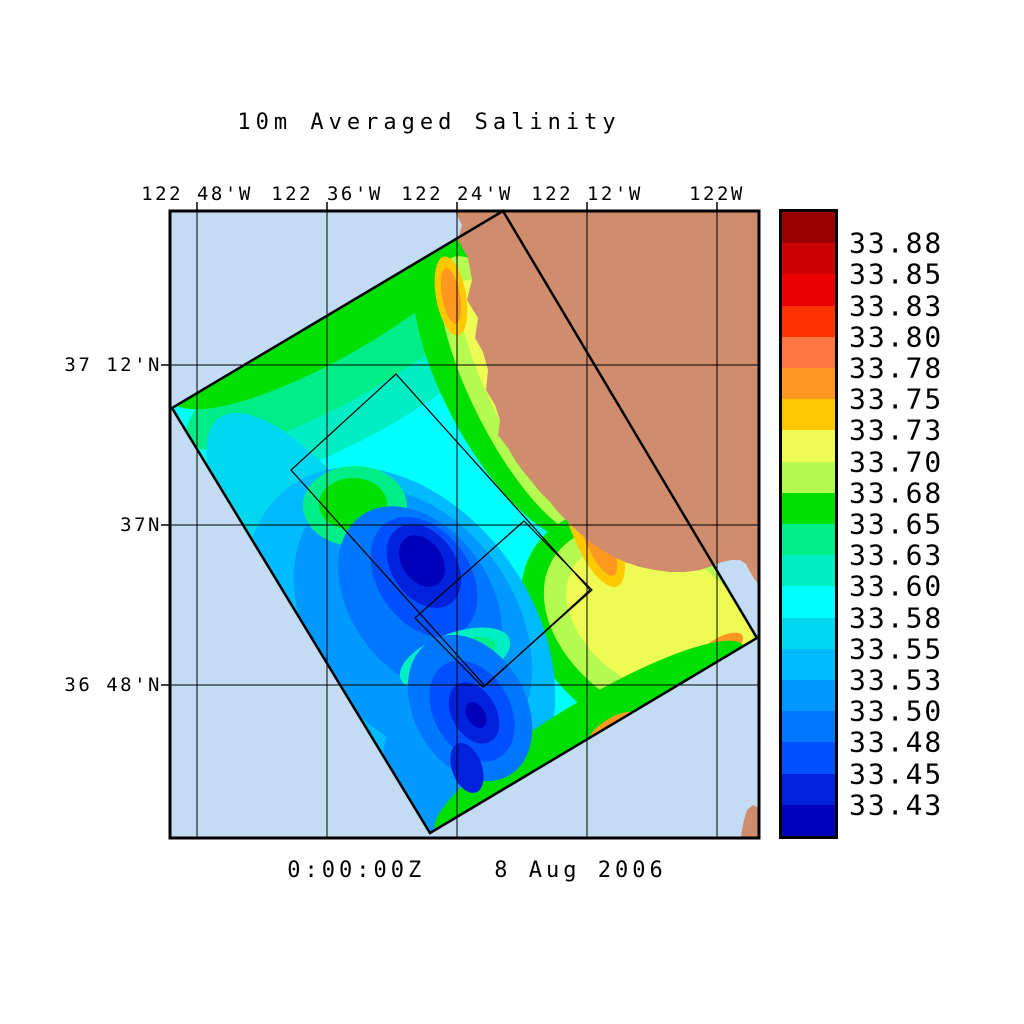 This screenshot has height=1024, width=1024. Describe the element at coordinates (896, 462) in the screenshot. I see `colorbar-label: 33.70` at that location.